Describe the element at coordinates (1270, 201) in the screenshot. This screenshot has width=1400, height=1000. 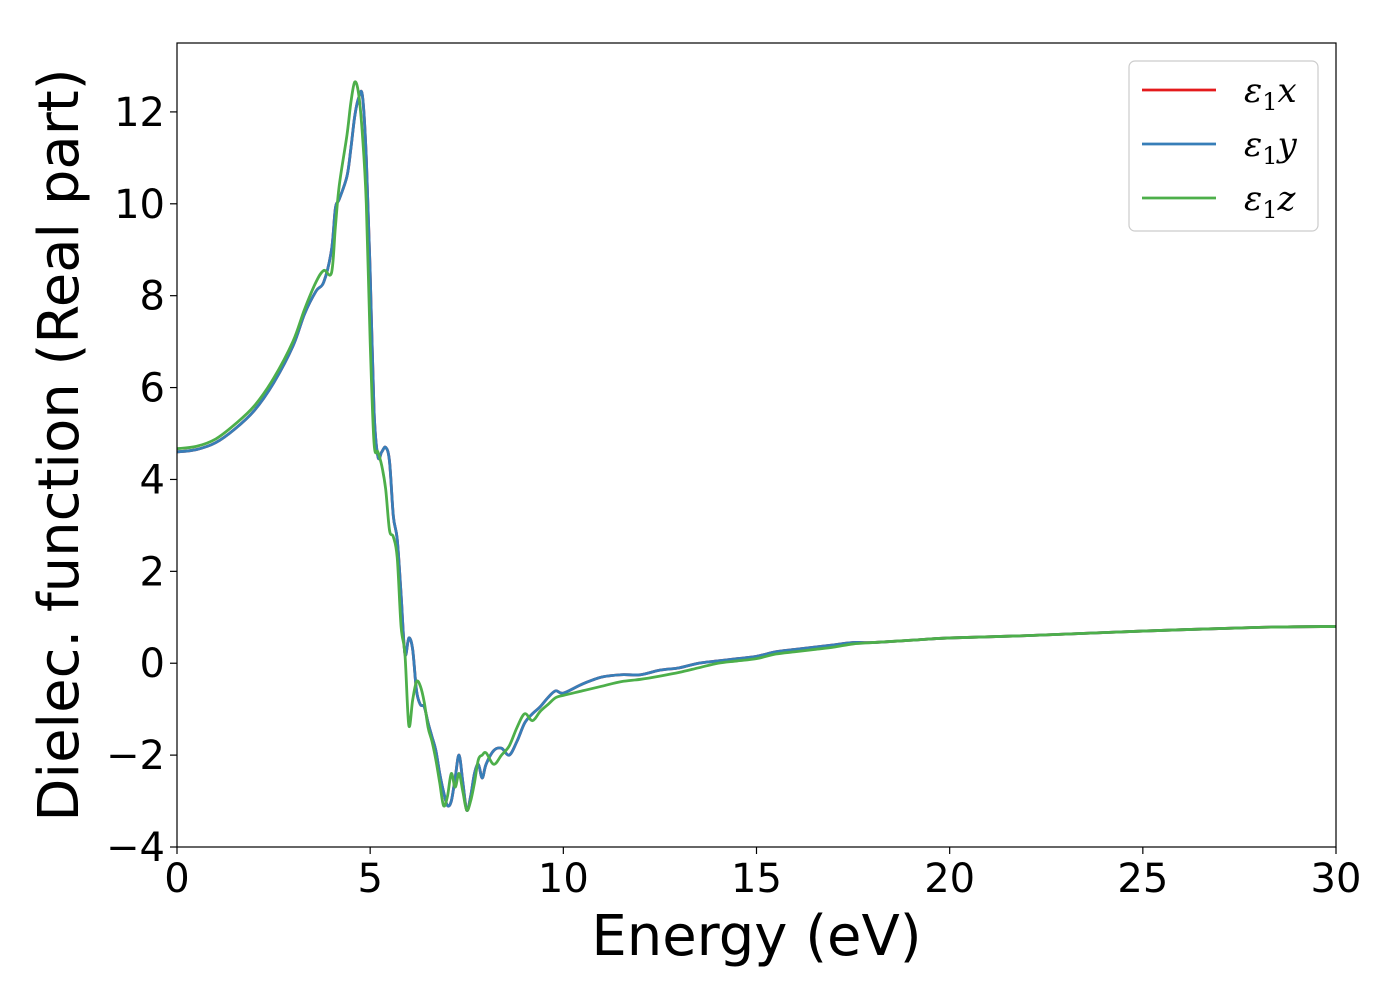
I see `legend-label: ε1z` at that location.